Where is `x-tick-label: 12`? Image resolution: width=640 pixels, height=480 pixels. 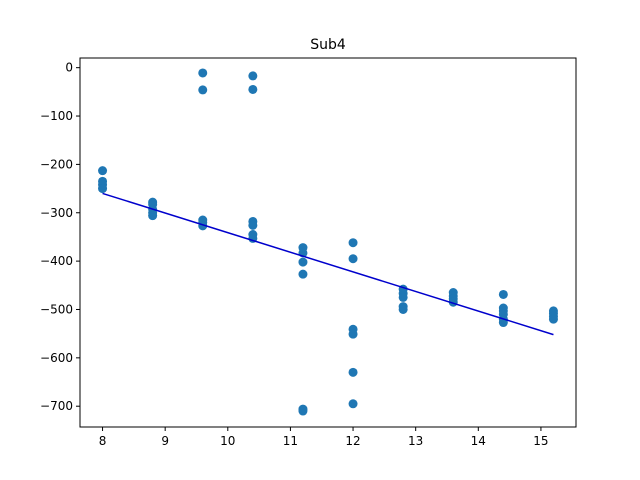 x-tick-label: 12 is located at coordinates (352, 441).